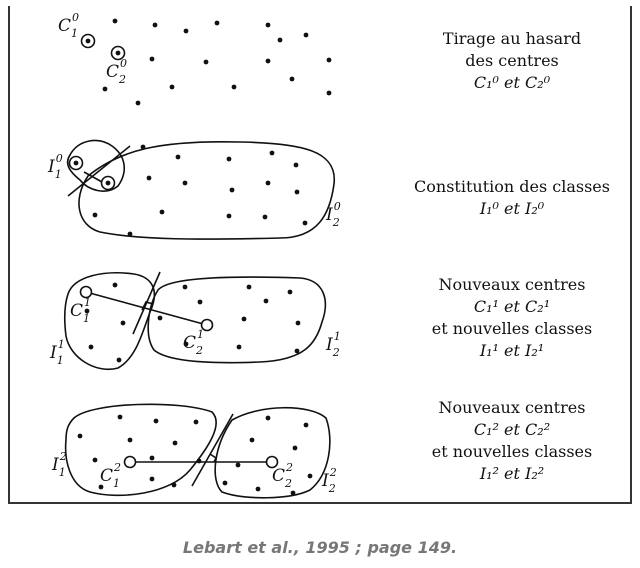  Describe the element at coordinates (512, 429) in the screenshot. I see `desc-line: C₁² et C₂²` at that location.